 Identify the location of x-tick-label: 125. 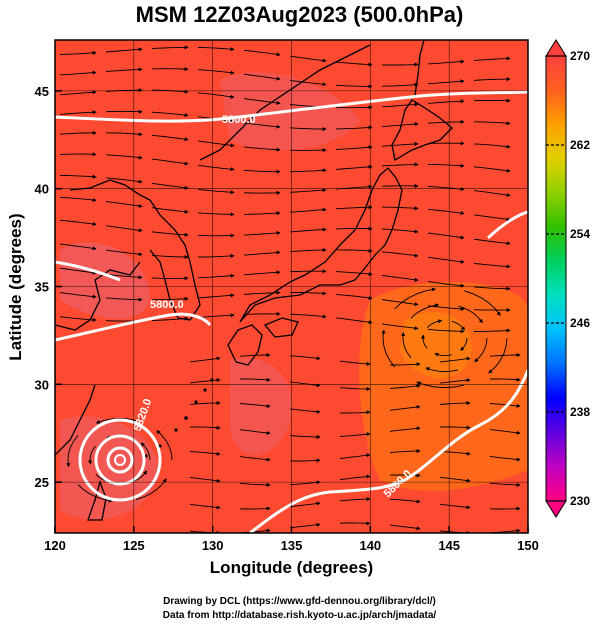
(134, 545).